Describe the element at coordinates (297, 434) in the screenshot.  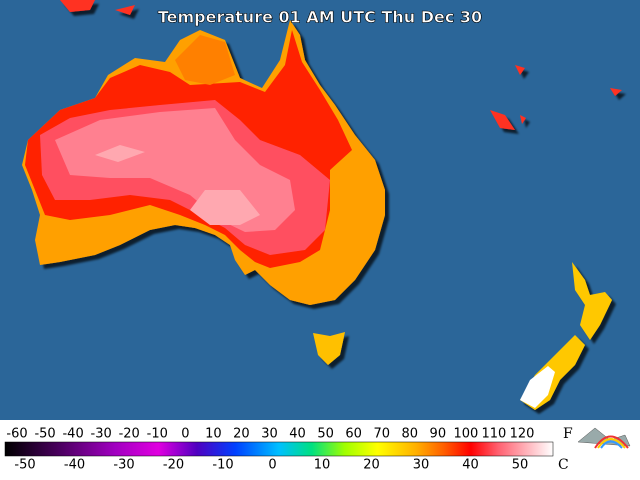
I see `tick-label-fahrenheit: 40` at that location.